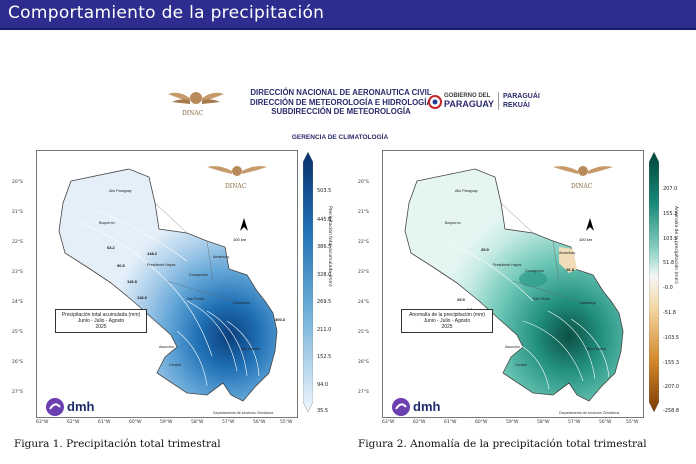 This screenshot has width=696, height=464. What do you see at coordinates (467, 96) in the screenshot?
I see `gov-top-text: GOBIERNO DEL` at bounding box center [467, 96].